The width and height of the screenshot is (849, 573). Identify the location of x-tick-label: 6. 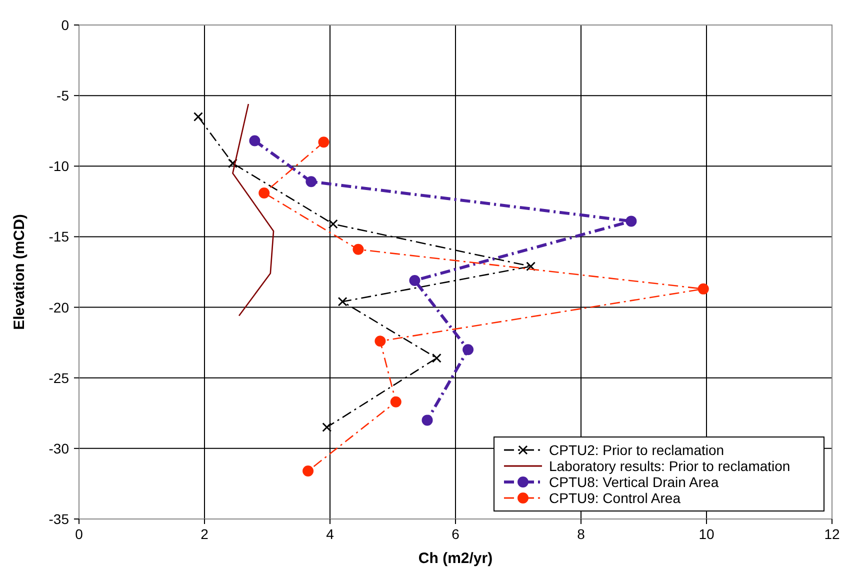
(456, 534).